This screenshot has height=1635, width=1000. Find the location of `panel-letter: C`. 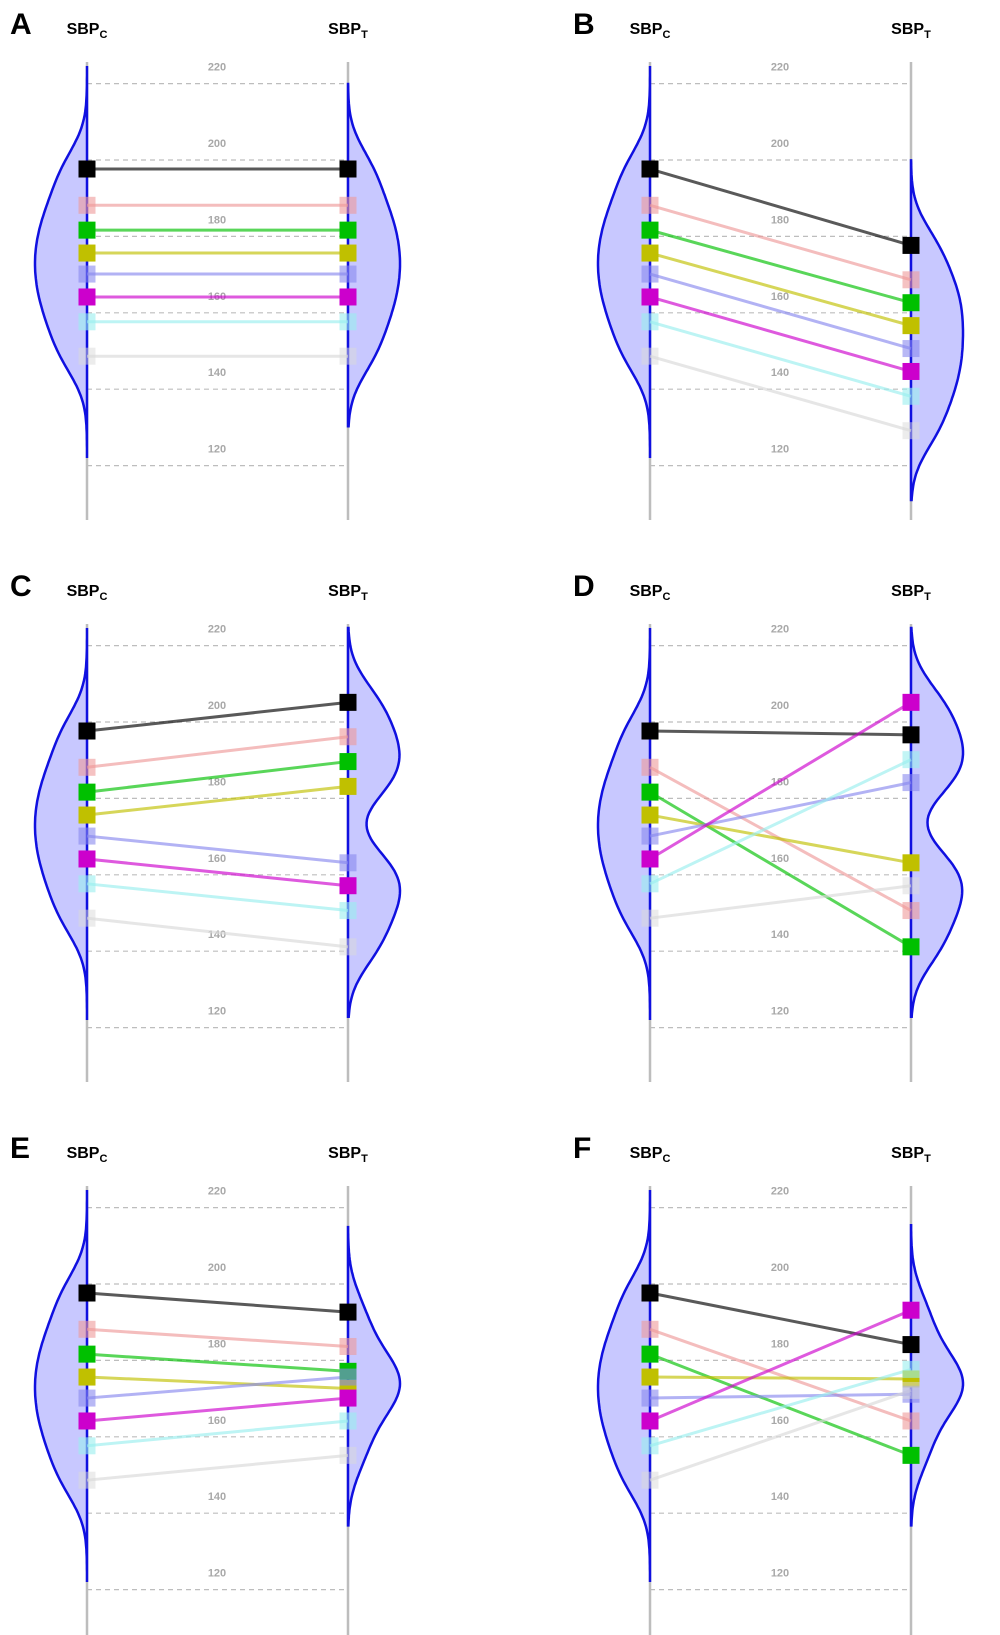

panel-letter: C is located at coordinates (21, 586).